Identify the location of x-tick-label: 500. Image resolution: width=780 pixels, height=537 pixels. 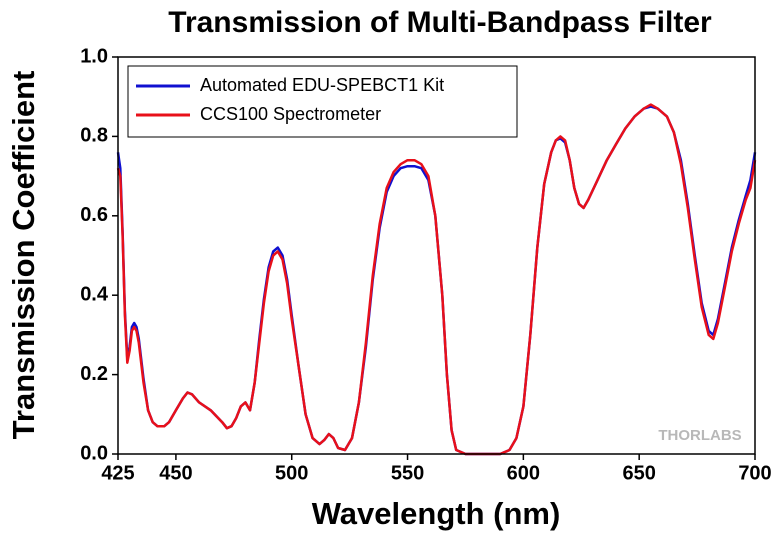
(291, 473).